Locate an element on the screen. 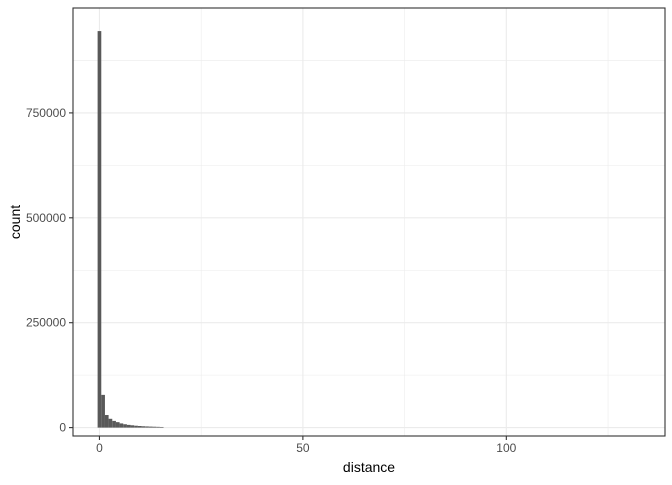 This screenshot has width=672, height=485. y-tick-label: 0 is located at coordinates (62, 428).